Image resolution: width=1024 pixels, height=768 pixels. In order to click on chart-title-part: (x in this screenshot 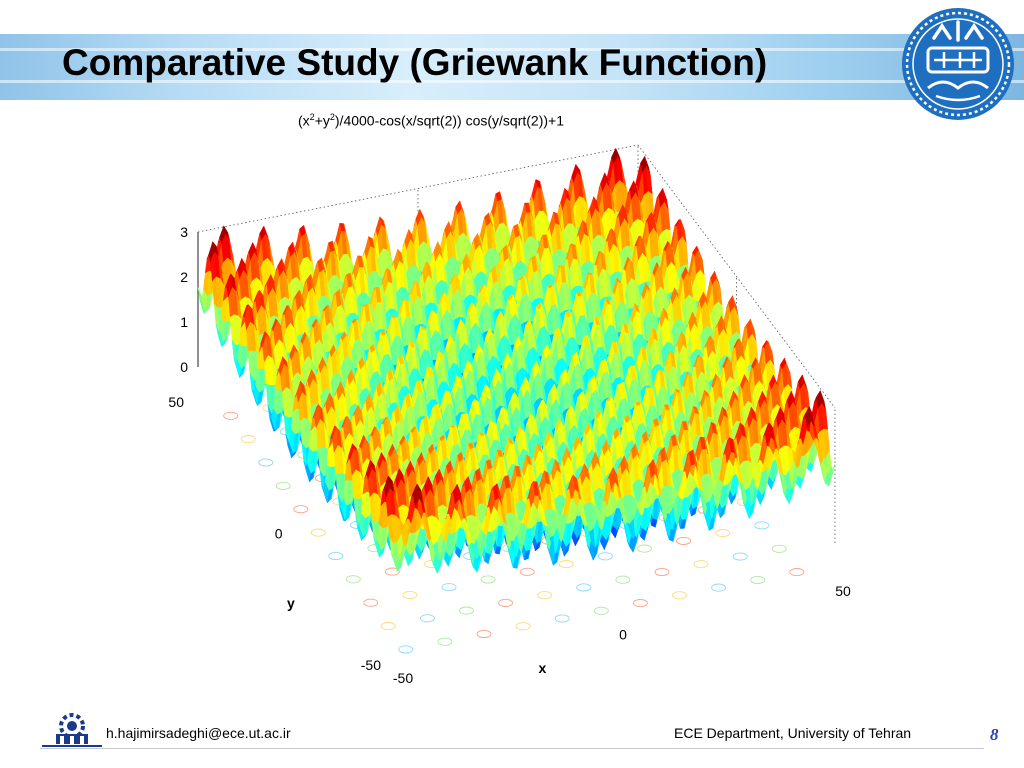, I will do `click(304, 120)`.